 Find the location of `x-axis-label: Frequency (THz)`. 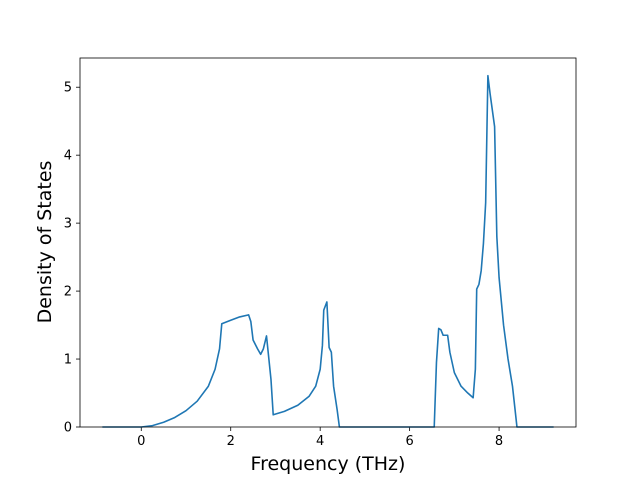

x-axis-label: Frequency (THz) is located at coordinates (328, 464).